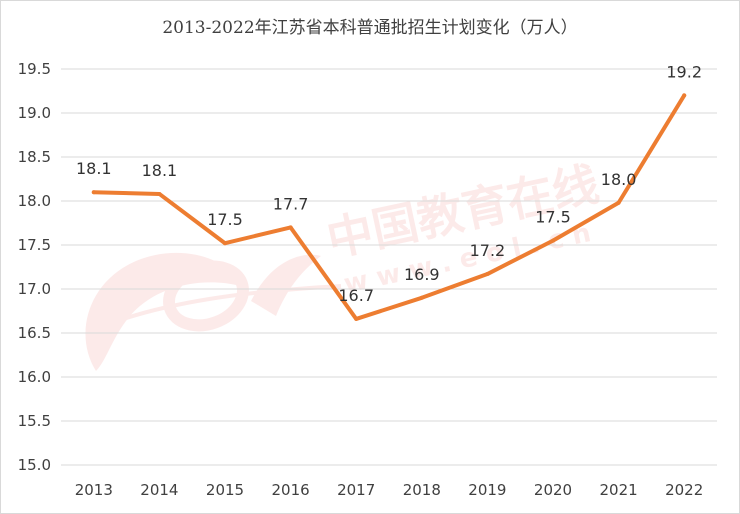 Image resolution: width=740 pixels, height=514 pixels. Describe the element at coordinates (422, 490) in the screenshot. I see `x-tick-label: 2018` at that location.